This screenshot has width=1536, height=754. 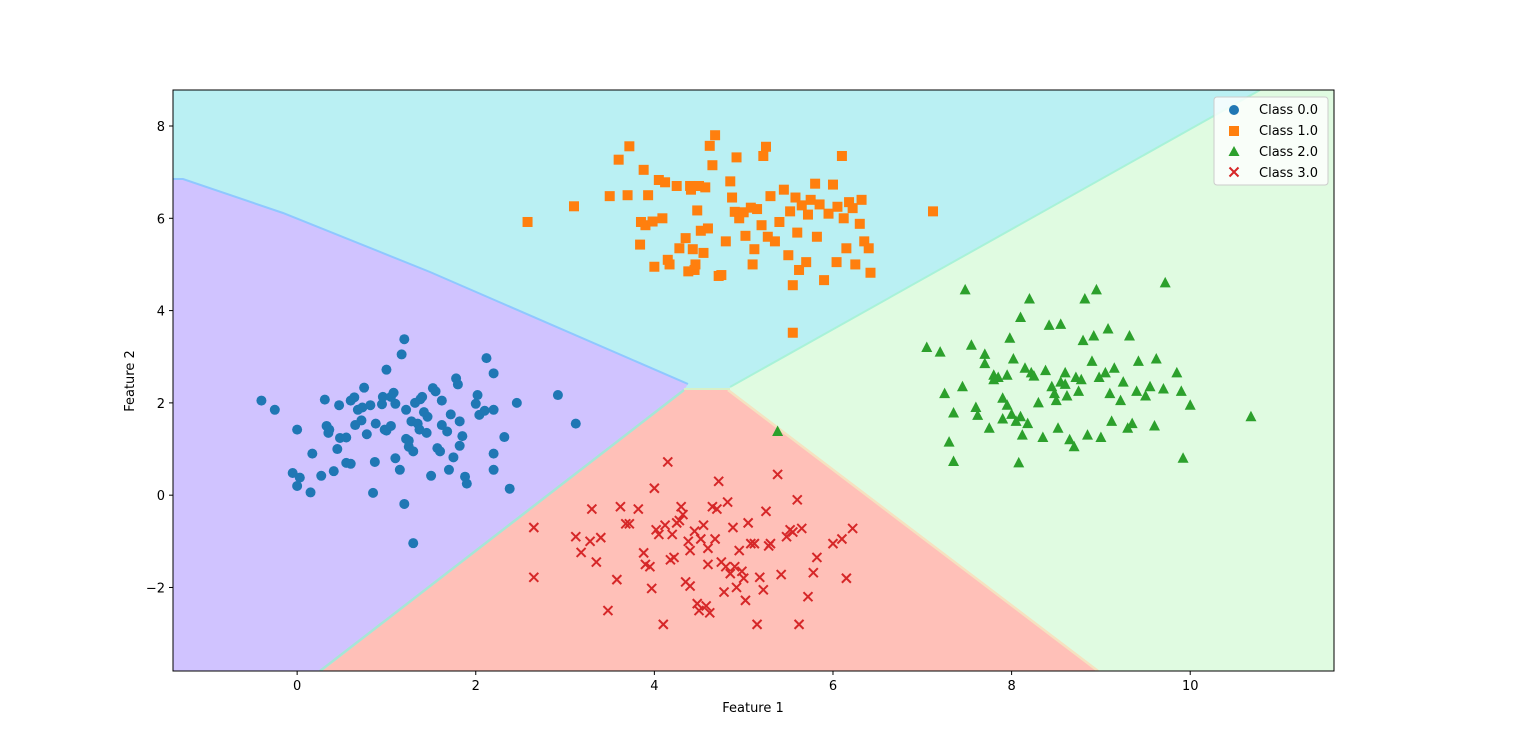 I want to click on x-marker-icon, so click(x=1234, y=172).